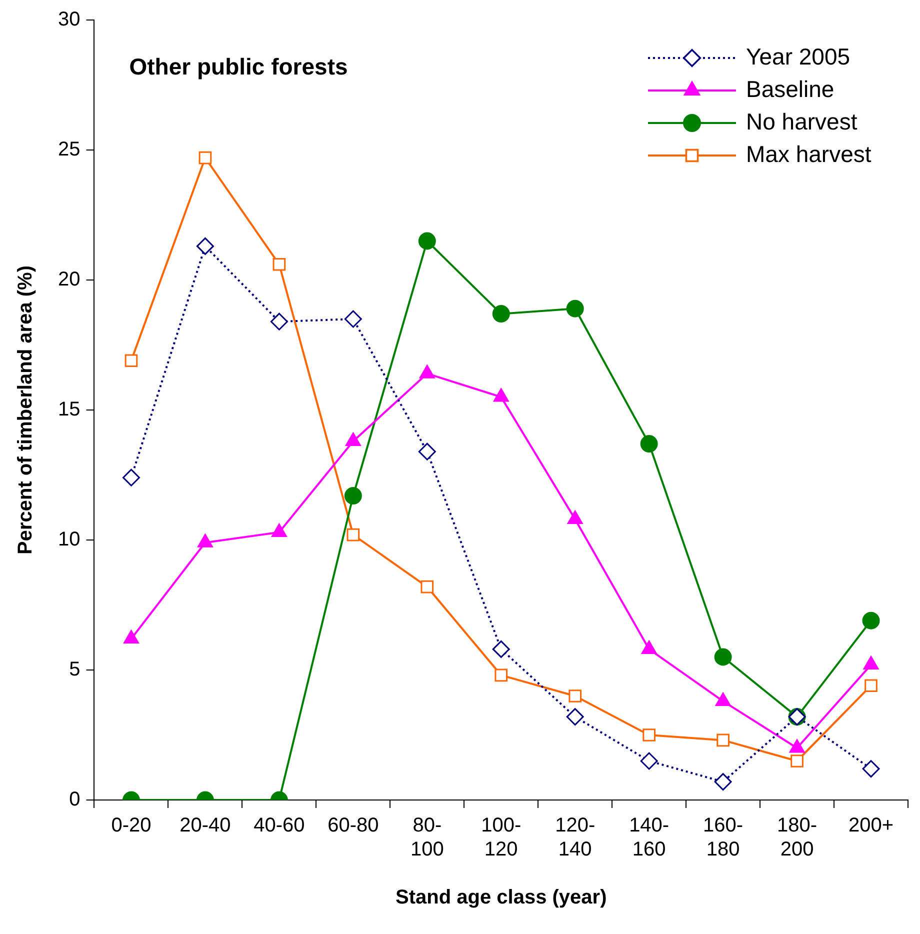 The width and height of the screenshot is (920, 934). I want to click on y-tick-label: 5, so click(74, 669).